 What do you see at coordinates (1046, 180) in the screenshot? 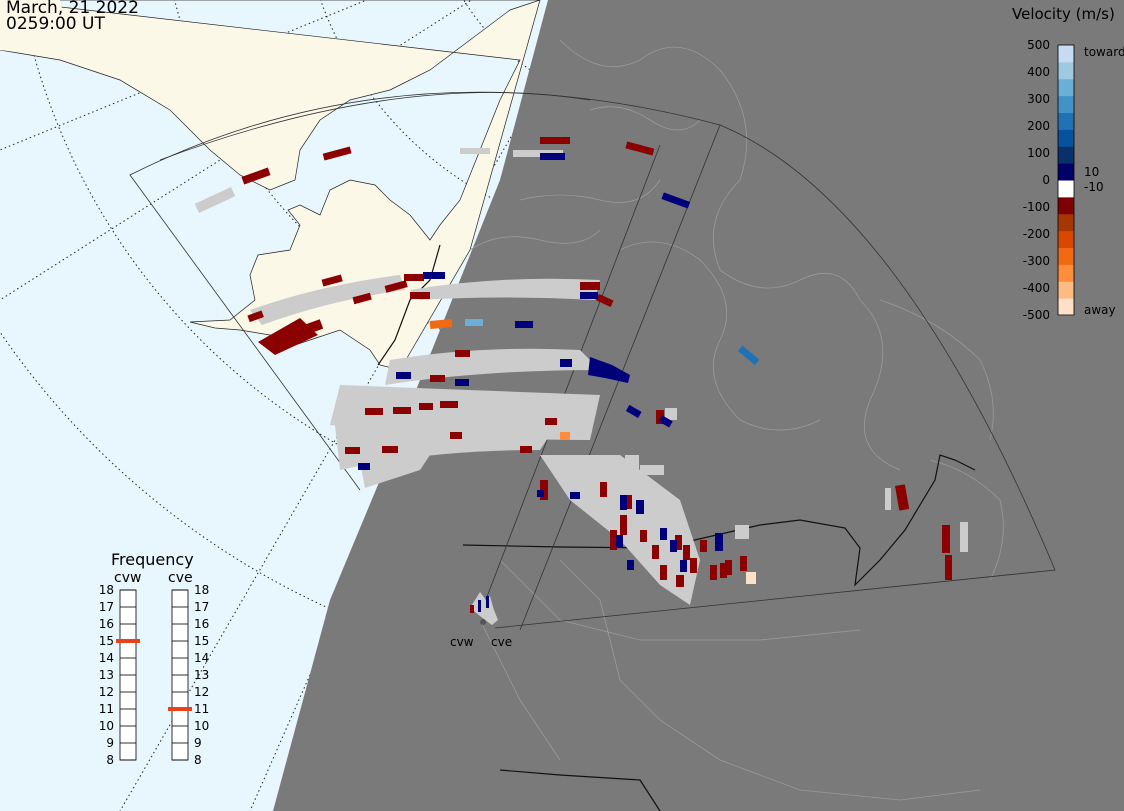
I see `colorbar-tick-label: 0` at bounding box center [1046, 180].